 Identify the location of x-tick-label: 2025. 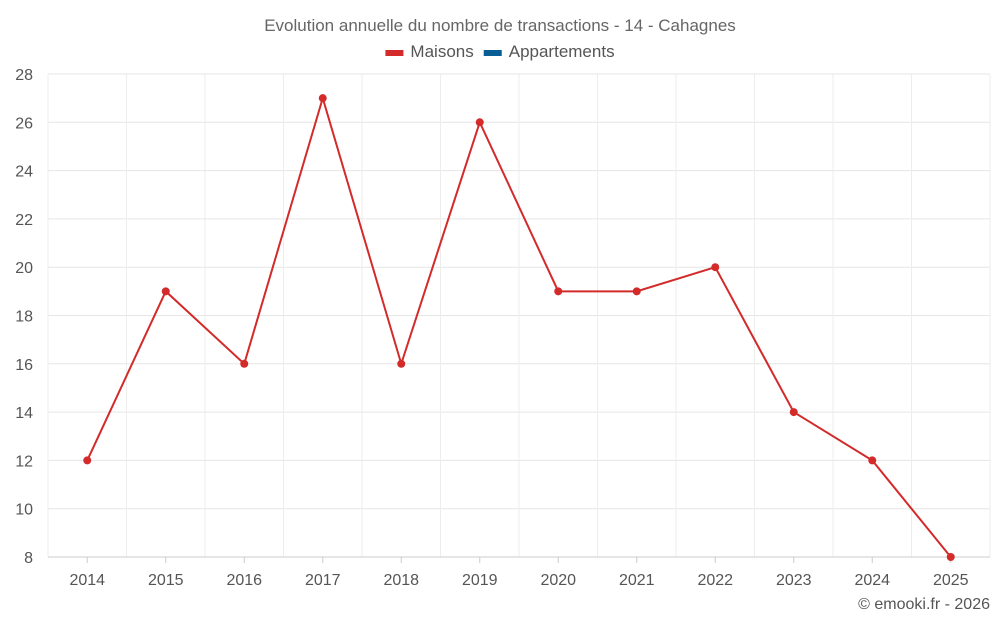
(951, 580).